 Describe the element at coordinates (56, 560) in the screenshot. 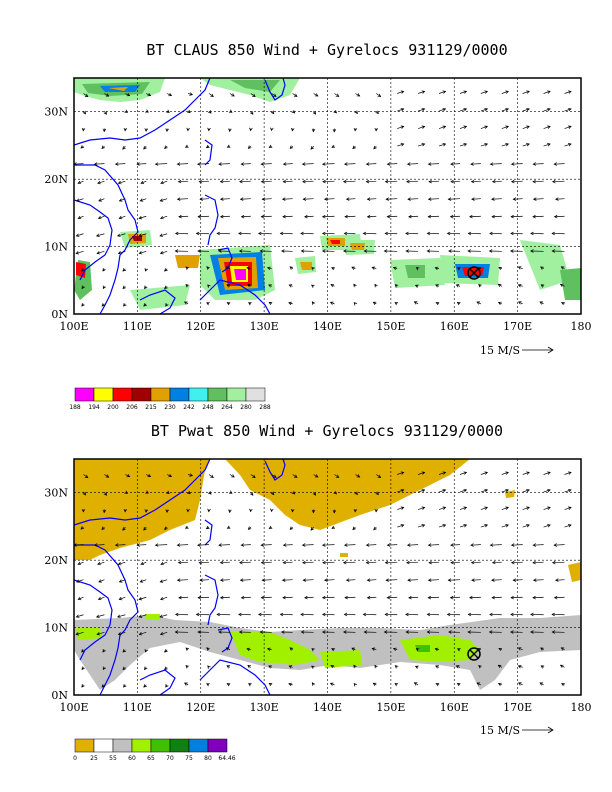

I see `latitude-label: 20N` at that location.